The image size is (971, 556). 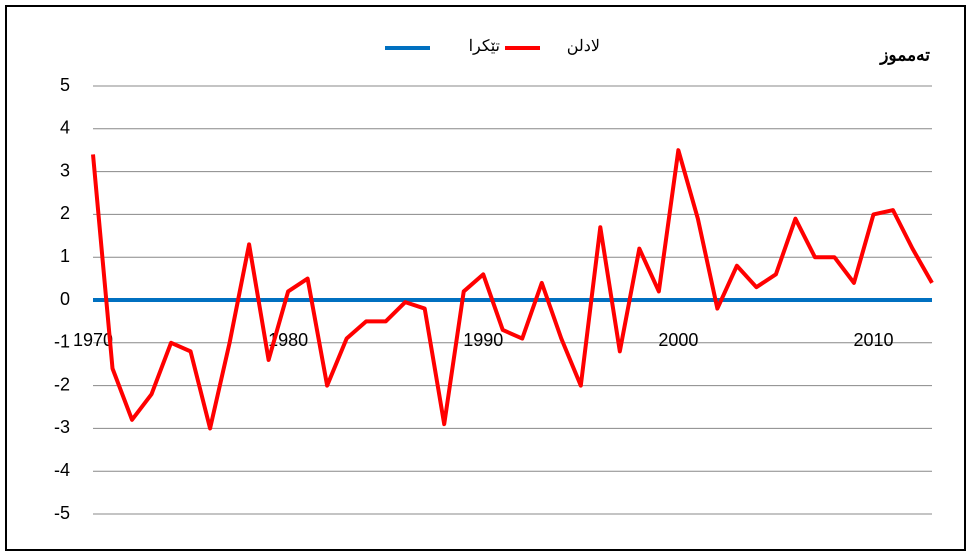 What do you see at coordinates (484, 46) in the screenshot?
I see `legend-label: تێکرا` at bounding box center [484, 46].